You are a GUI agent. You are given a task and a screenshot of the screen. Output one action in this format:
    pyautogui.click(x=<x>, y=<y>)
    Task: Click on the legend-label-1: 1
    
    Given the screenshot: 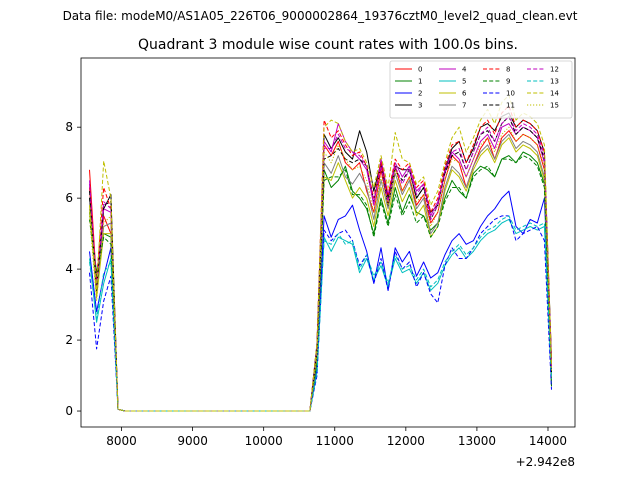 What is the action you would take?
    pyautogui.click(x=420, y=82)
    